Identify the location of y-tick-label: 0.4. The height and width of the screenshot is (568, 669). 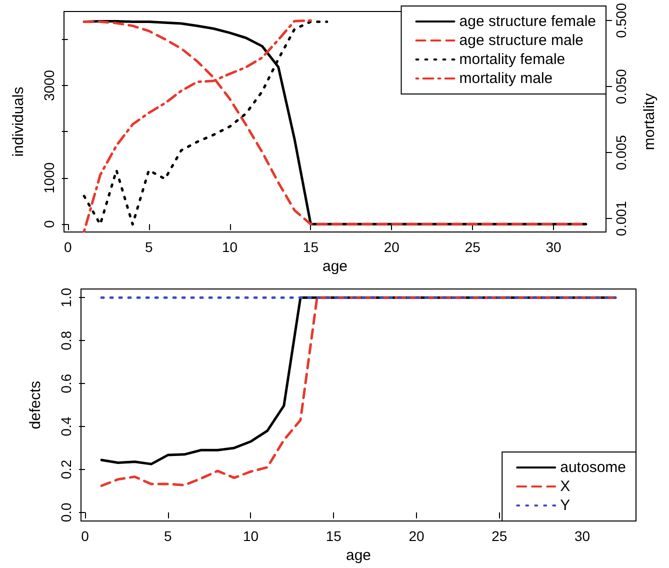
(66, 426).